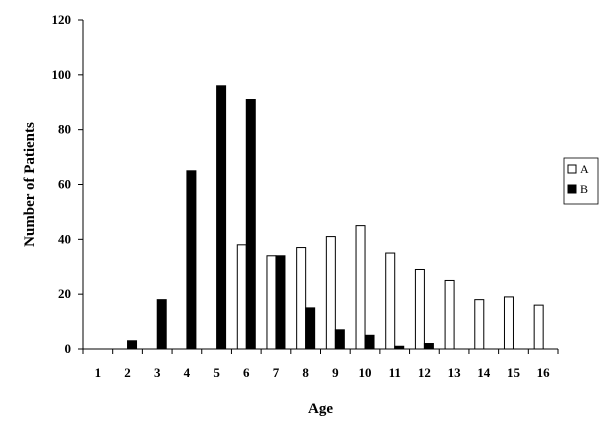  I want to click on x-tick-label: 1, so click(98, 372).